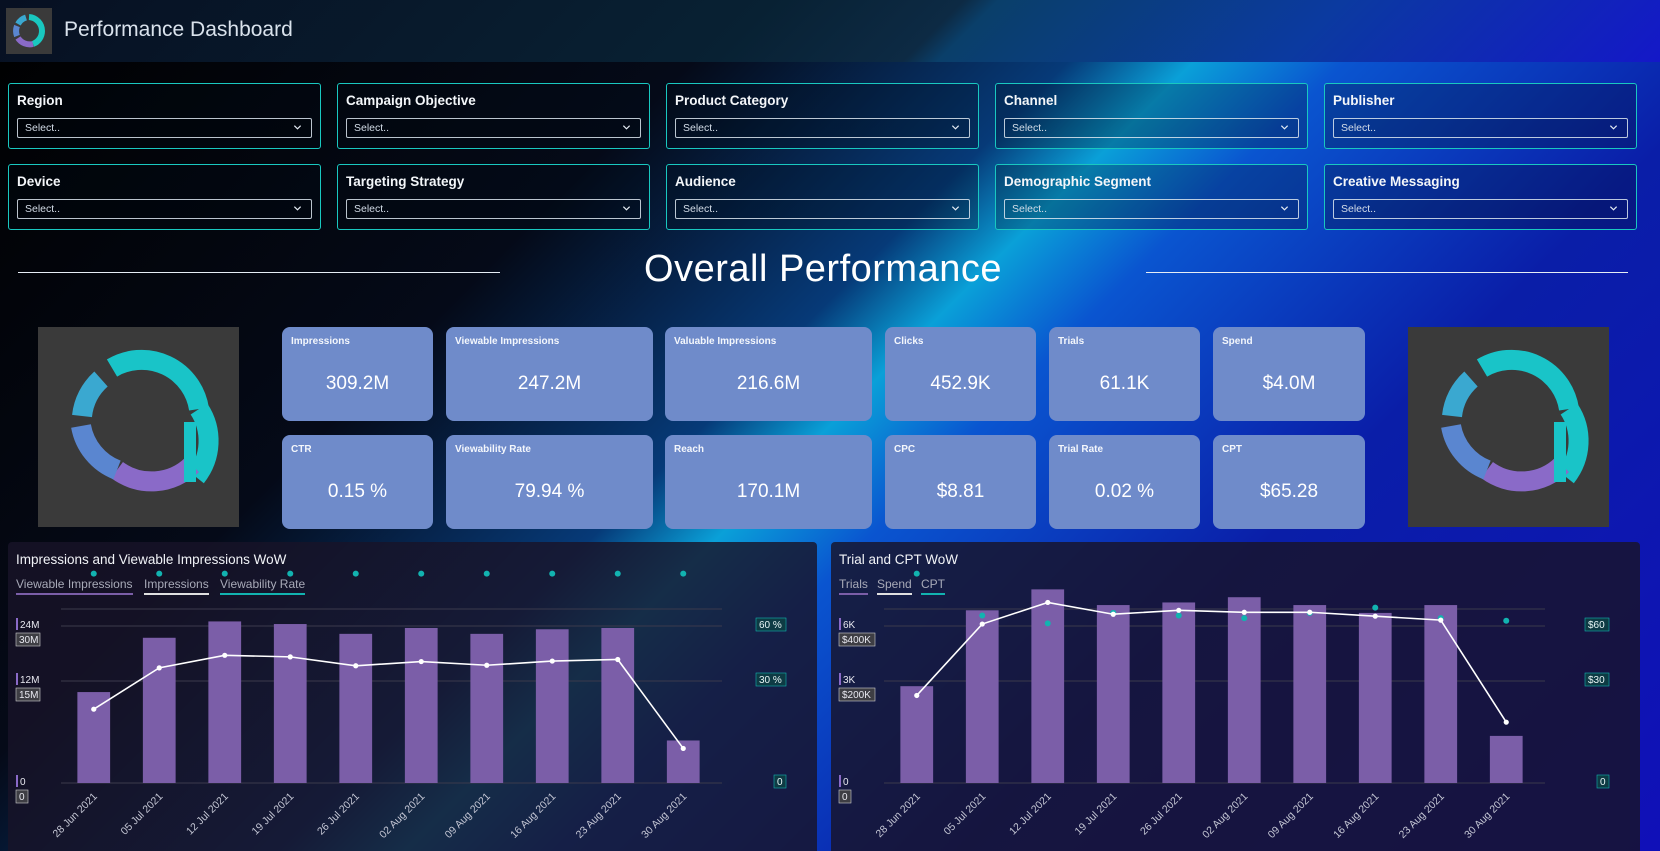  Describe the element at coordinates (847, 679) in the screenshot. I see `axis-tick-label: 3K` at that location.